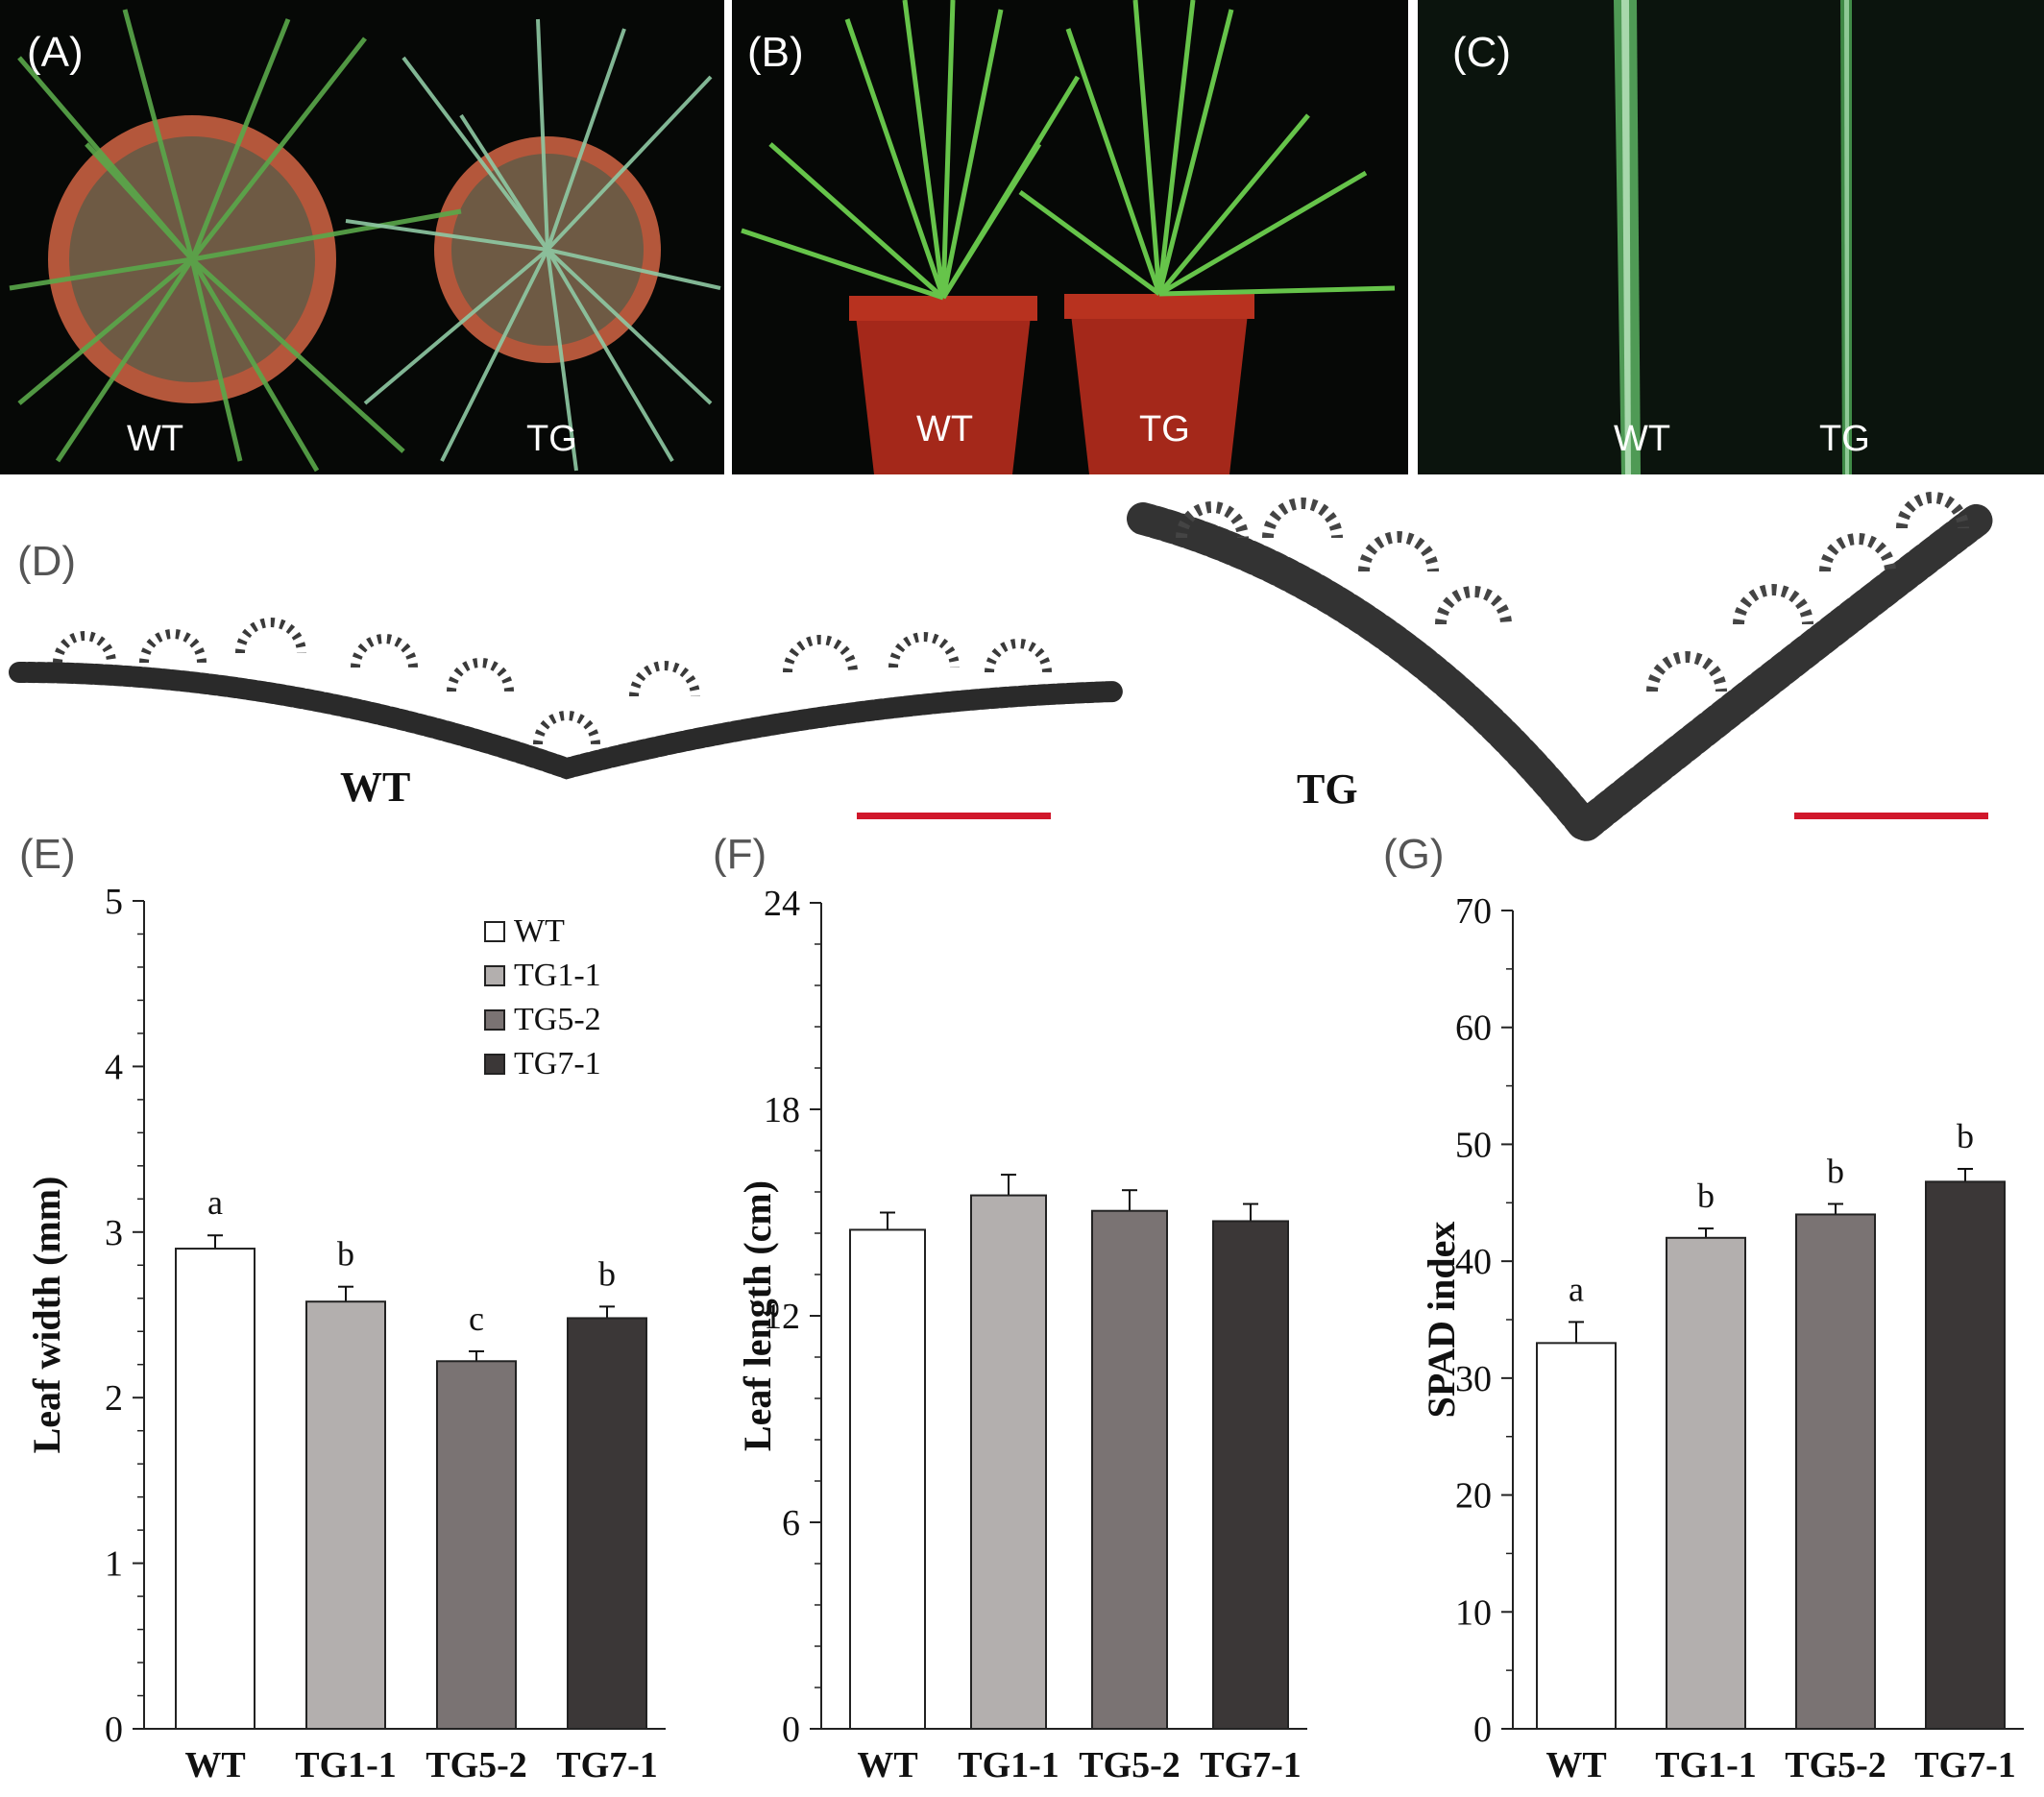 The height and width of the screenshot is (1797, 2044). Describe the element at coordinates (155, 439) in the screenshot. I see `panel-a-wt-tag: WT` at that location.